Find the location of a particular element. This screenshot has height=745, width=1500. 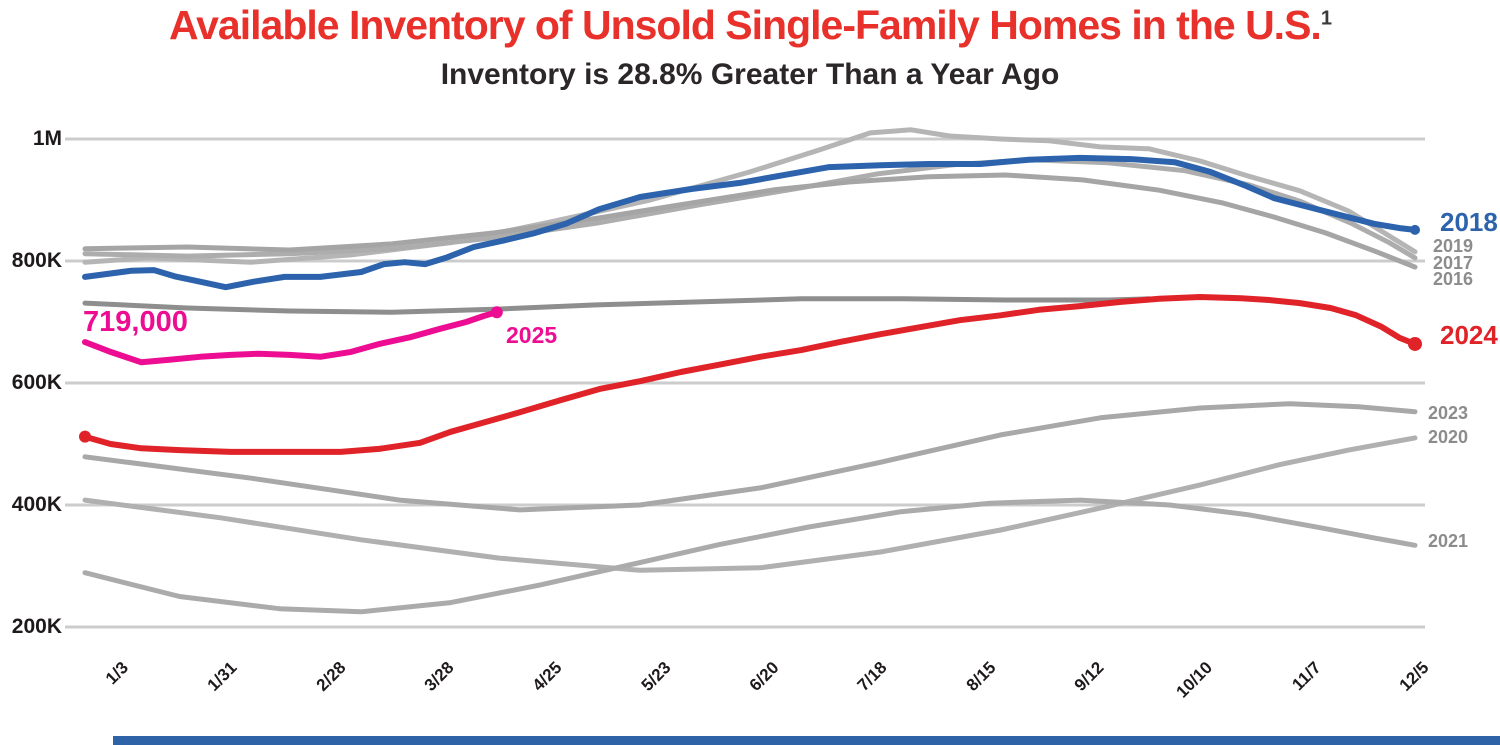

year-label-2019: 2019 is located at coordinates (1453, 246).